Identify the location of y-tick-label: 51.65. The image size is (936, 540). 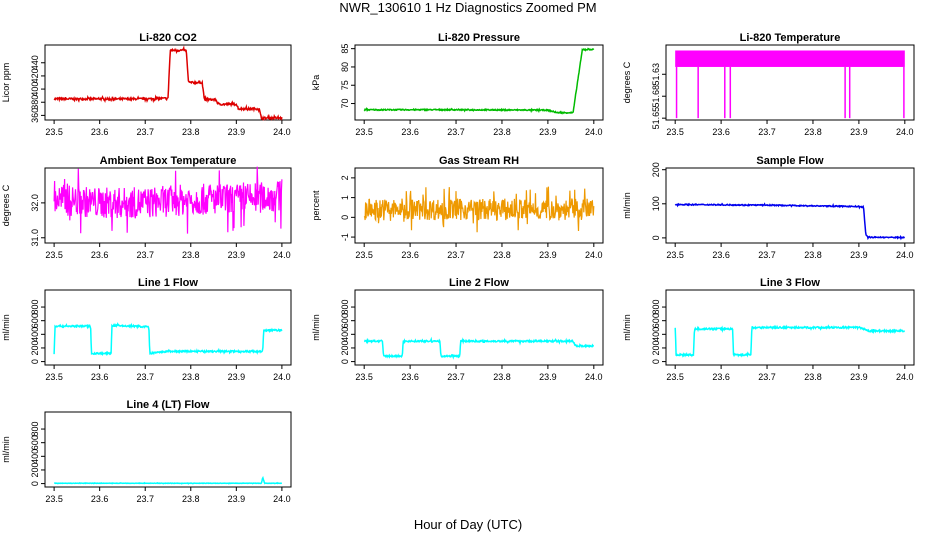
(656, 118).